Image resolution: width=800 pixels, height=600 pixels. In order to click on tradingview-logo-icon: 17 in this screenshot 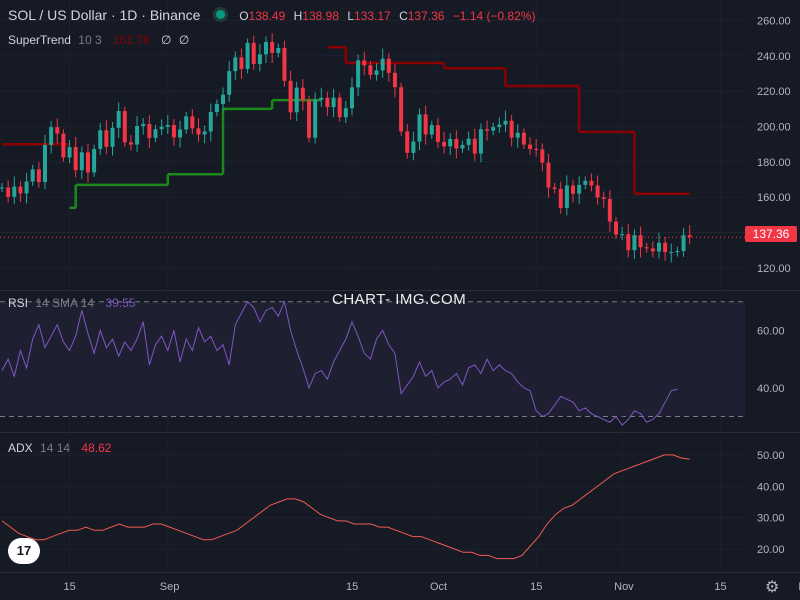, I will do `click(24, 551)`.